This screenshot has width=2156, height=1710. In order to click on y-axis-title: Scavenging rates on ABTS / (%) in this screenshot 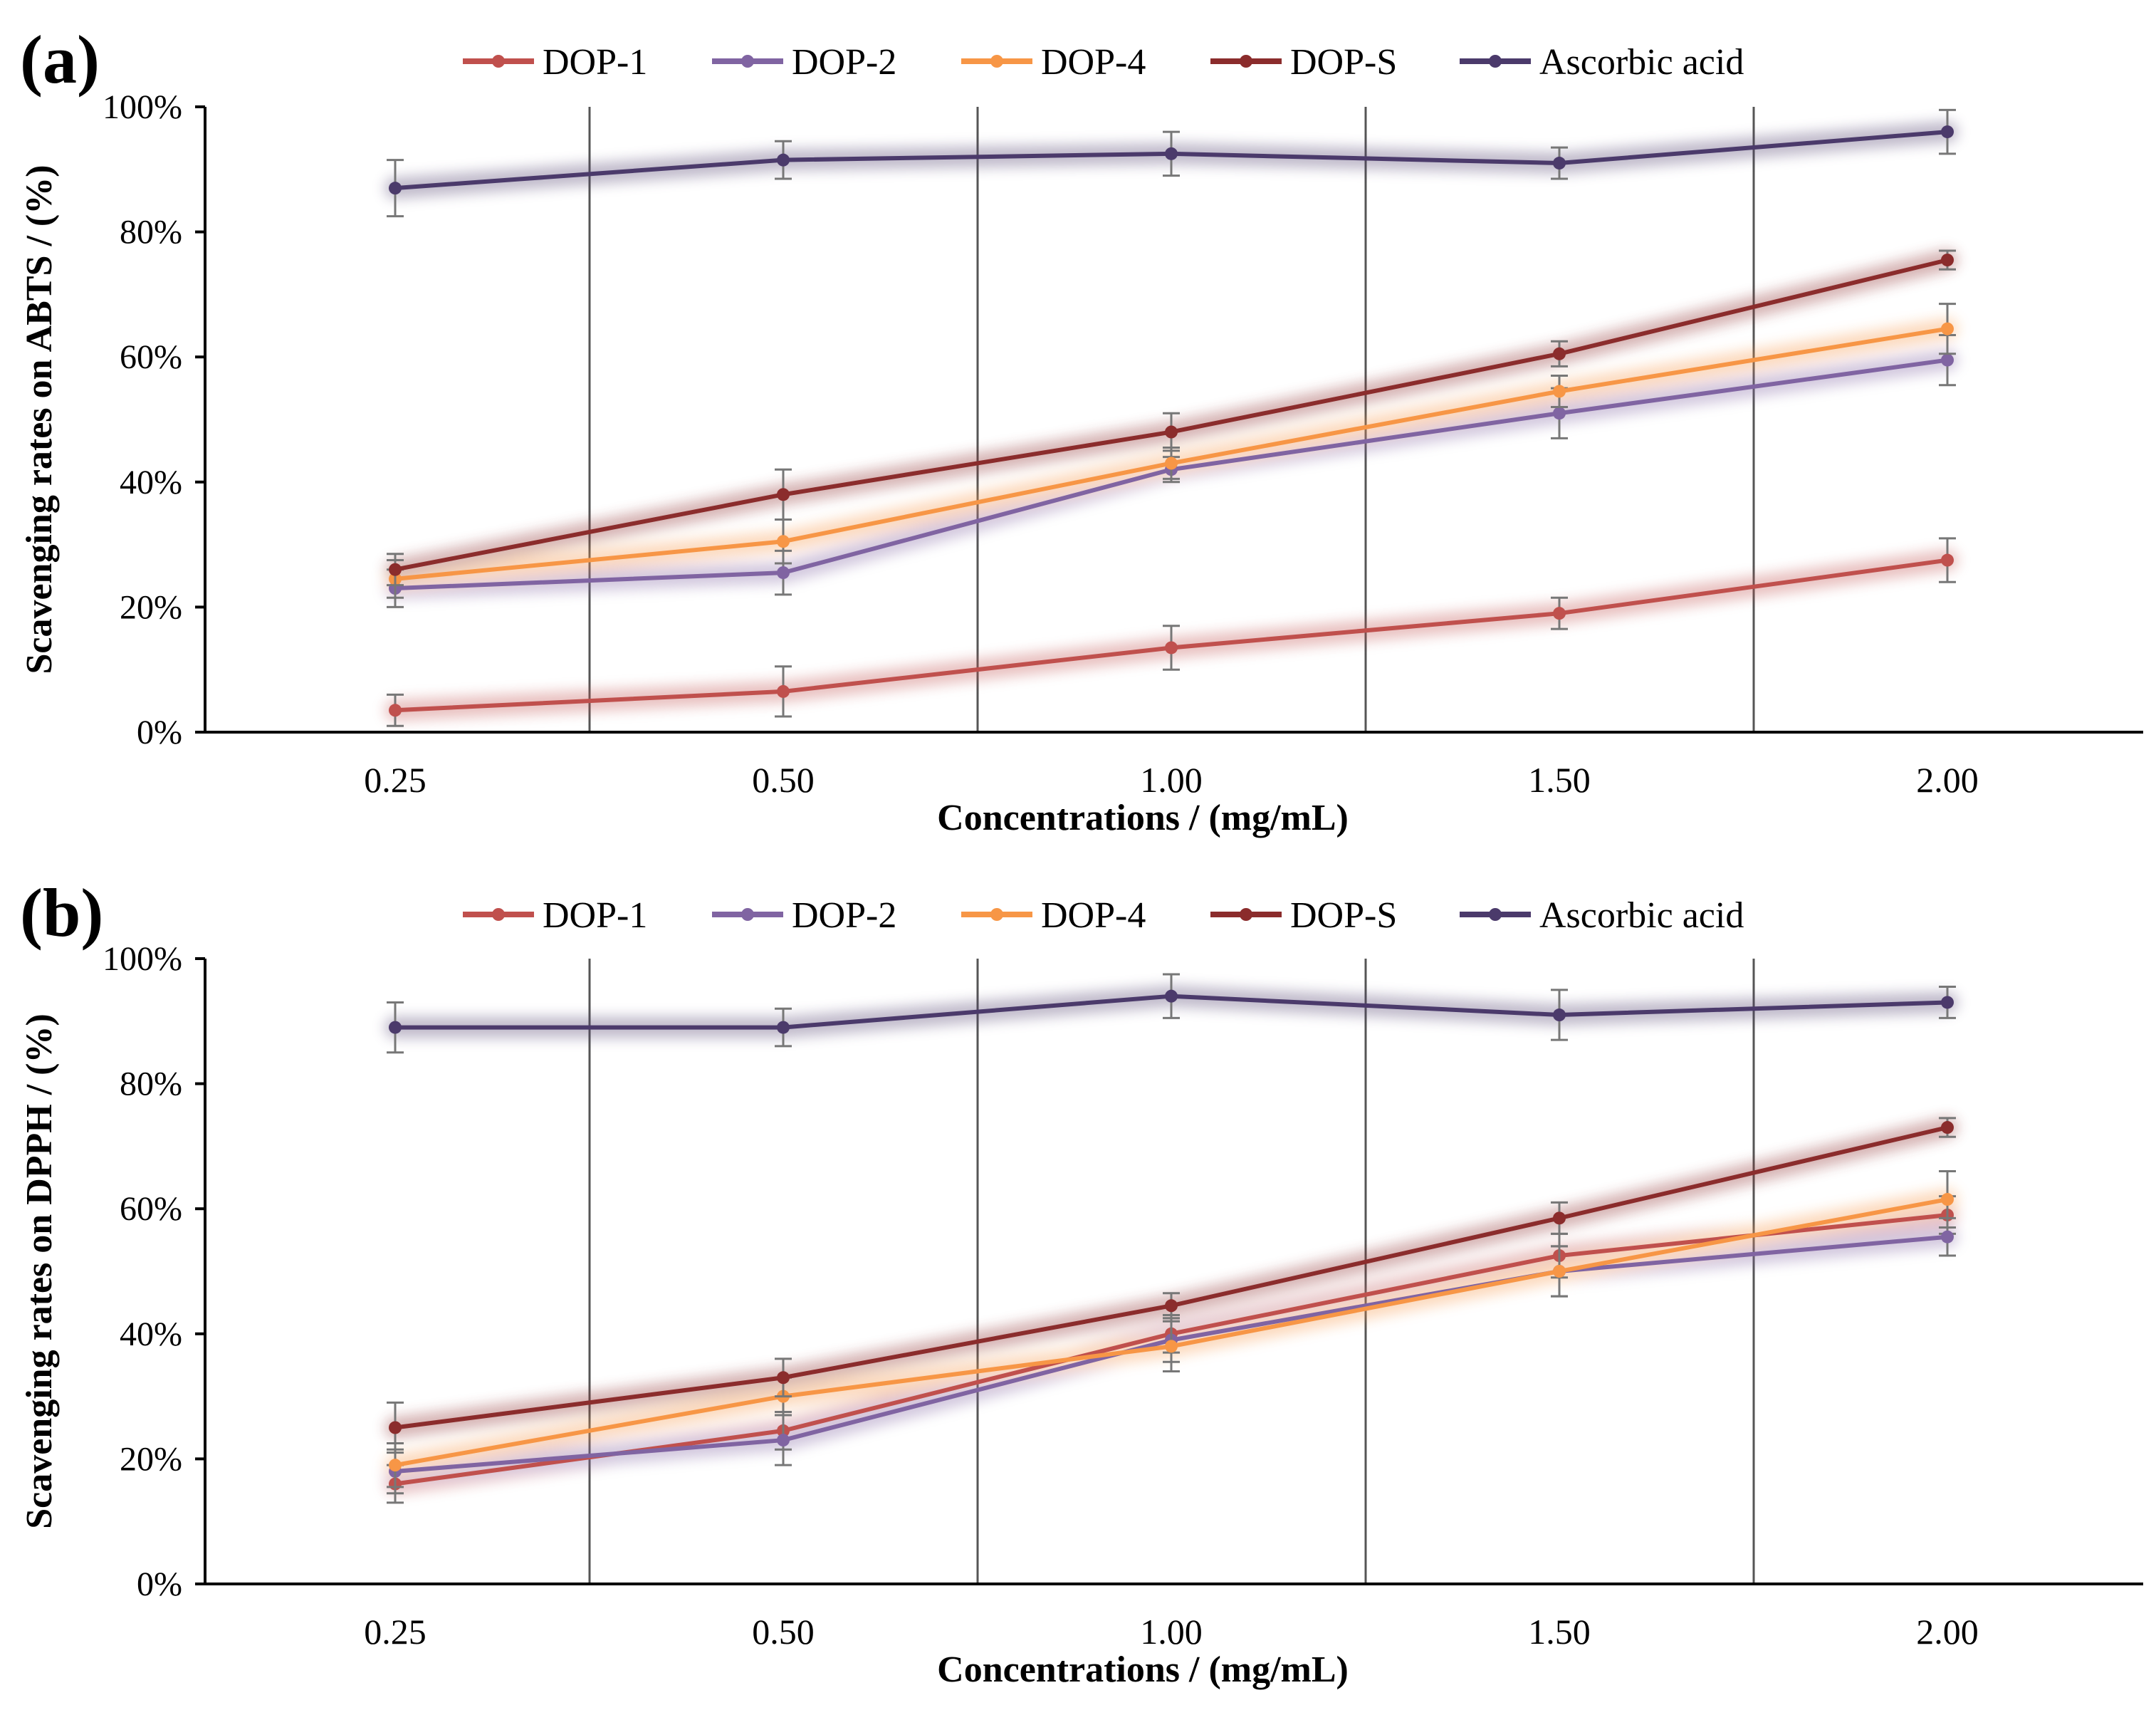, I will do `click(39, 419)`.